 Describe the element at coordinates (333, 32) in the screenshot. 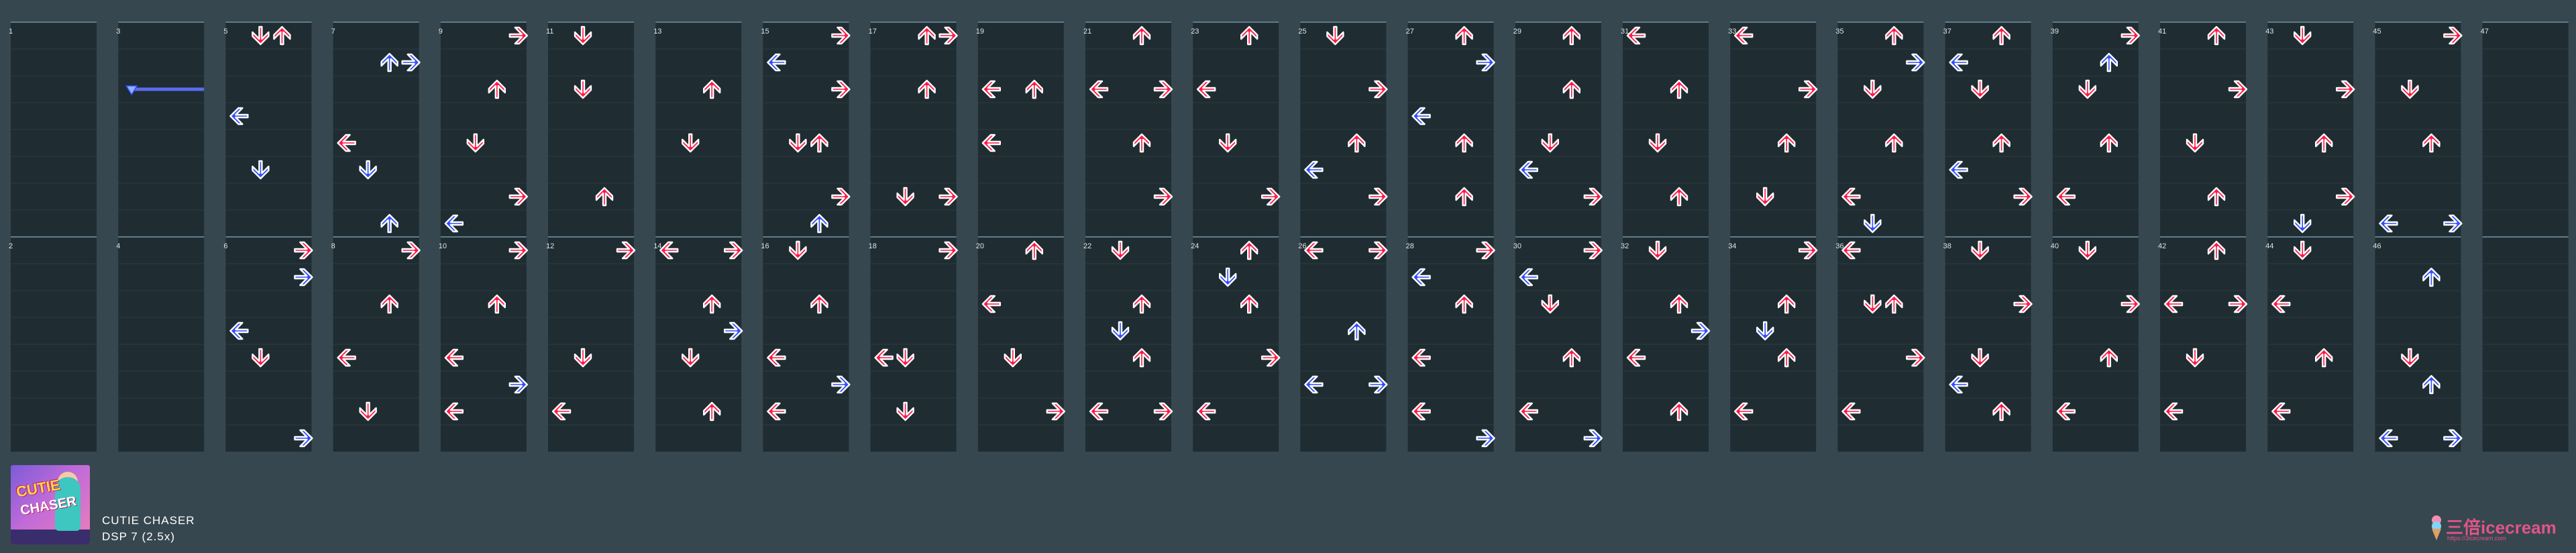

I see `measure-number: 7` at that location.